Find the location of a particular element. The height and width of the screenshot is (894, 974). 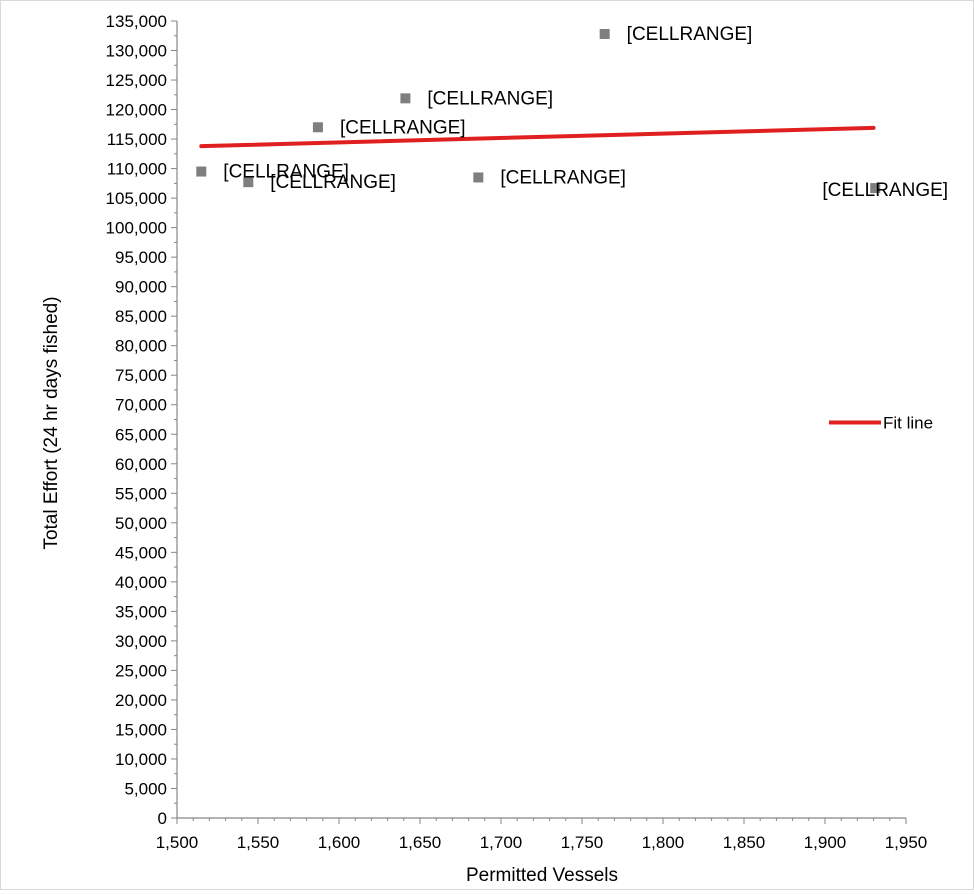

x-tick-label: 1,900 is located at coordinates (825, 842).